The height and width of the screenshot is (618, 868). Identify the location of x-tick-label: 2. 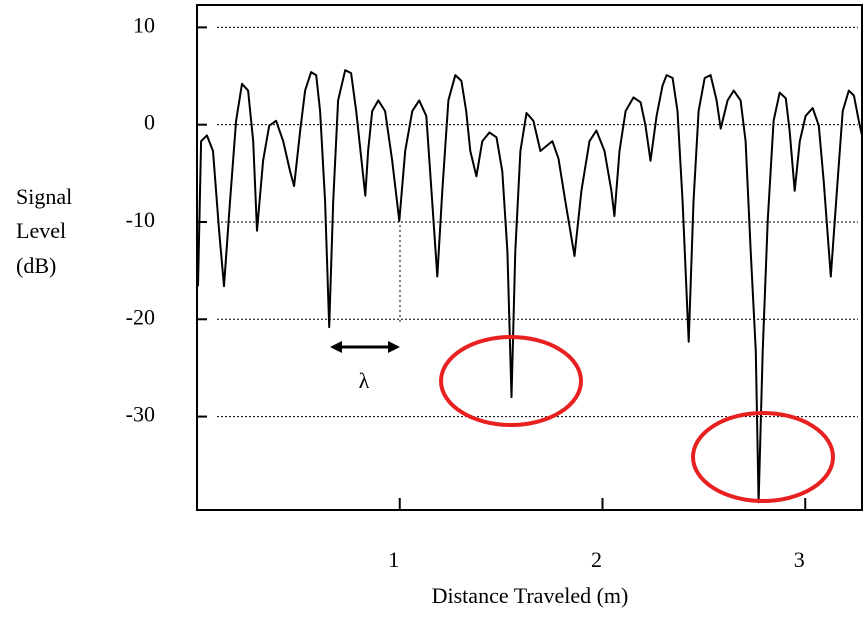
(596, 559).